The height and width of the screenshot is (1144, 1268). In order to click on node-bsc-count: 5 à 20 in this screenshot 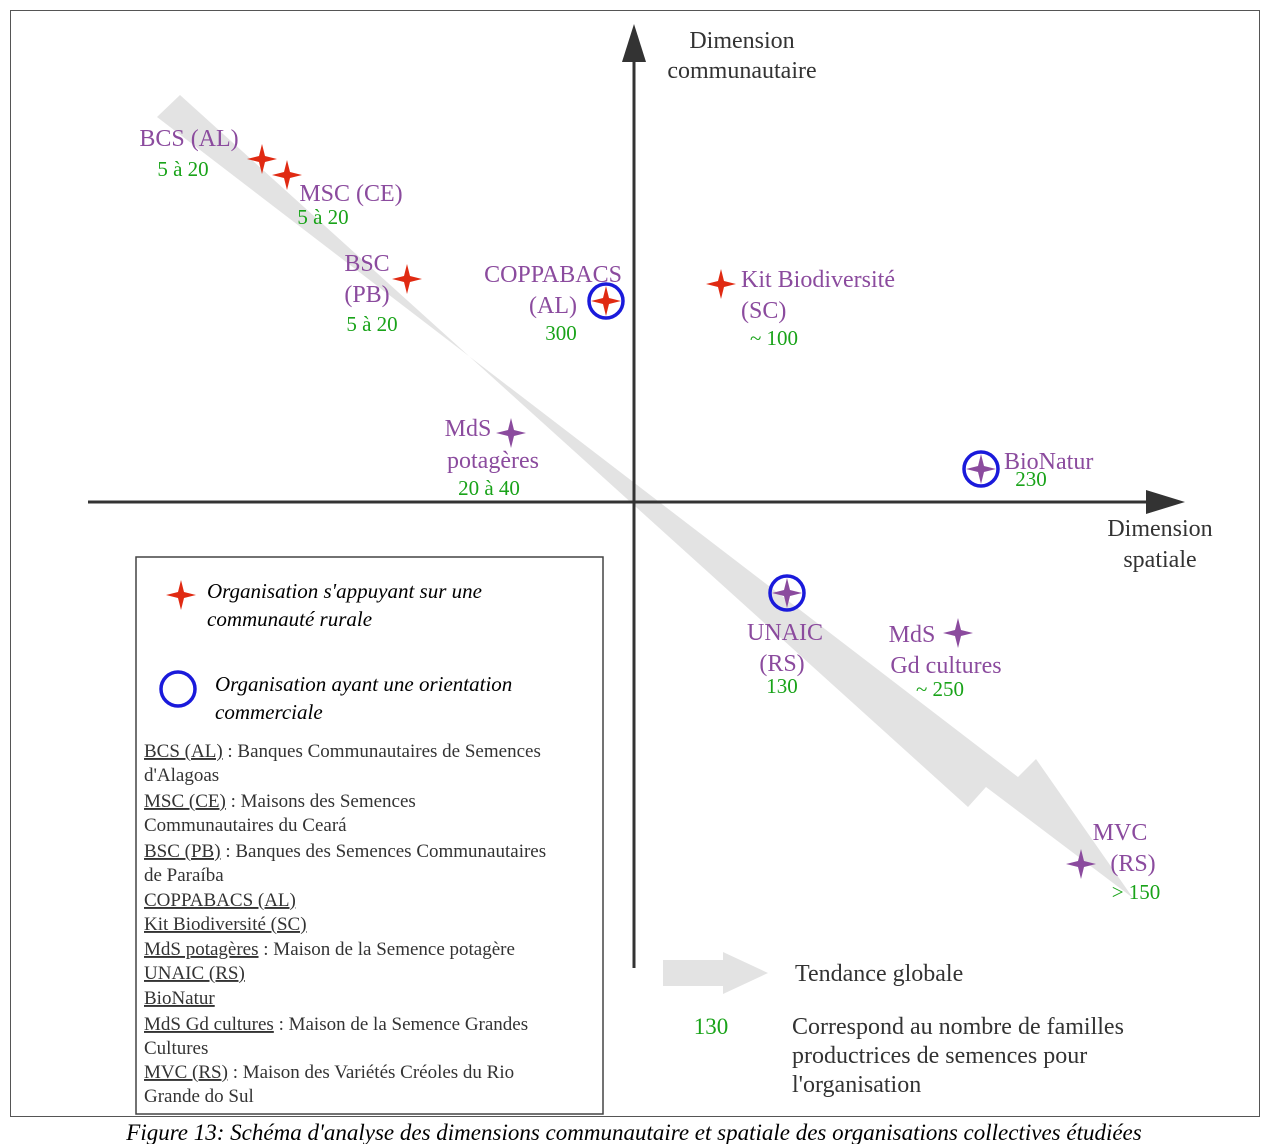, I will do `click(371, 324)`.